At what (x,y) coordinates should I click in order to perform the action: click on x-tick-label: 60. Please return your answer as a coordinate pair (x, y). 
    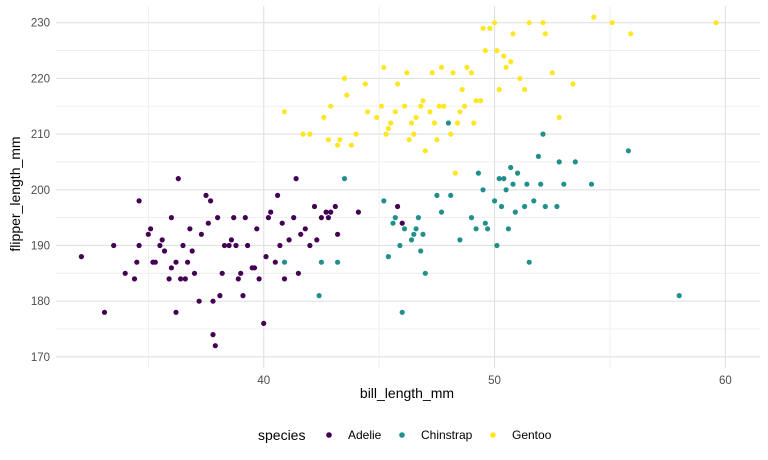
    Looking at the image, I should click on (725, 381).